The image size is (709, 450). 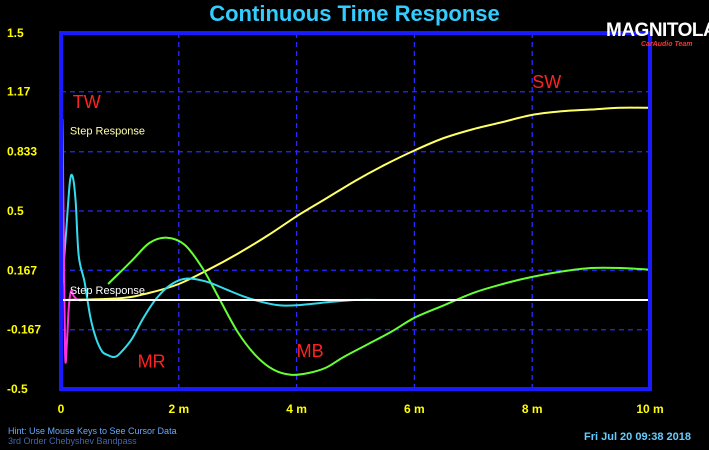 I want to click on y-axis-ticks: 1.5 1.17 0.833 0.5 0.167 -0.167 -0.5, so click(x=24, y=211).